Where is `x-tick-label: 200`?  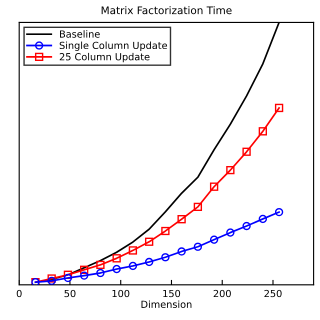 x-tick-label: 200 is located at coordinates (222, 294).